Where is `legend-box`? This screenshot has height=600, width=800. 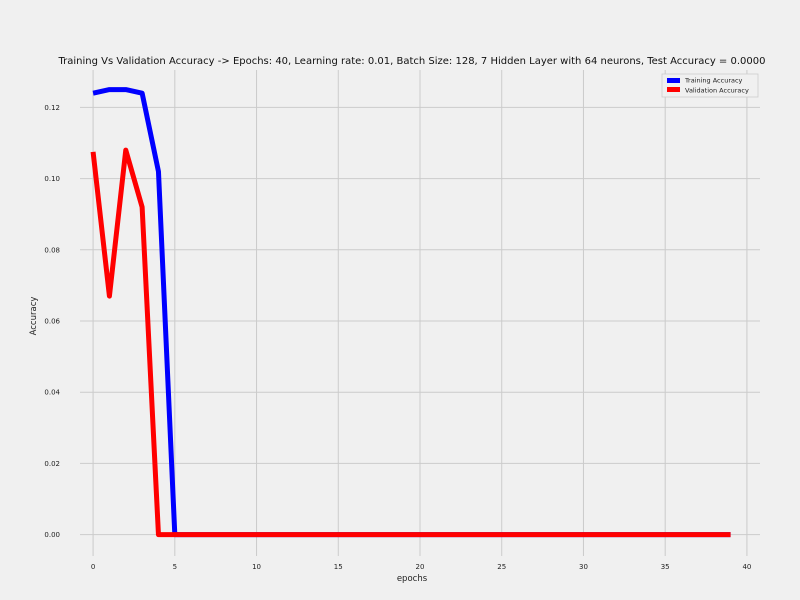
legend-box is located at coordinates (710, 85).